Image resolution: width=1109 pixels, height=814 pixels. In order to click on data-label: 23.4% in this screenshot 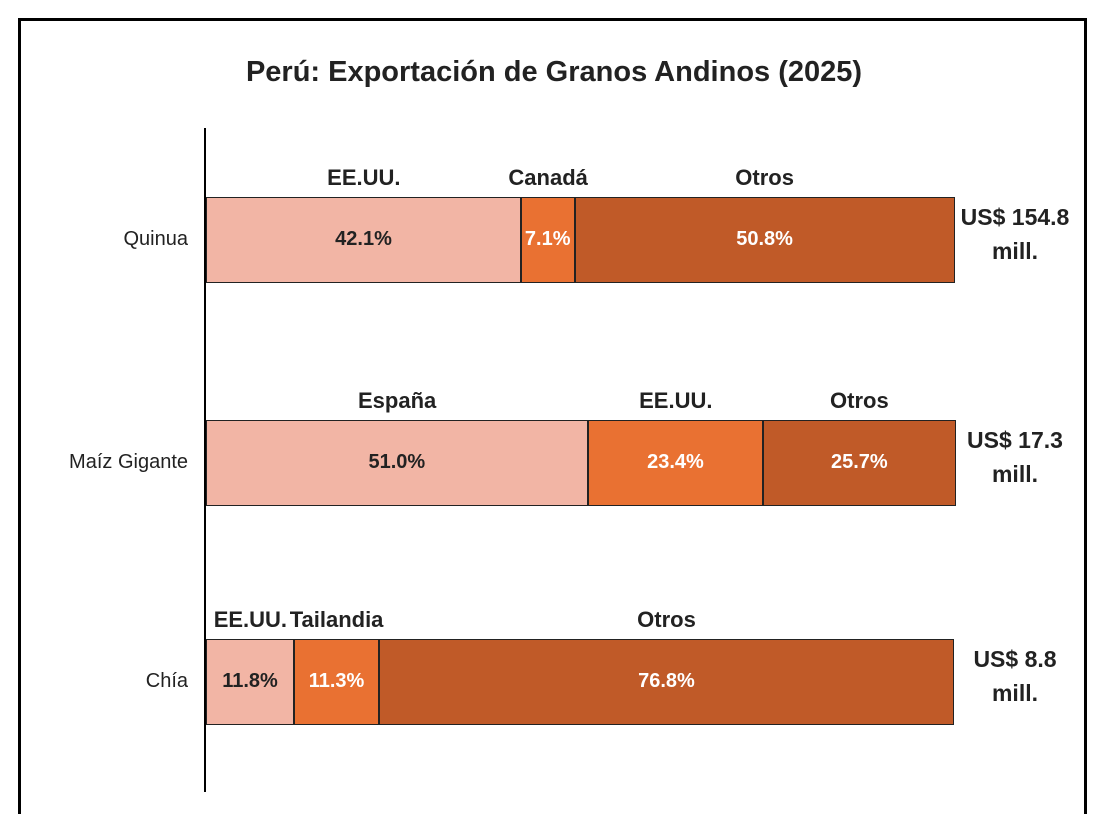, I will do `click(675, 462)`.